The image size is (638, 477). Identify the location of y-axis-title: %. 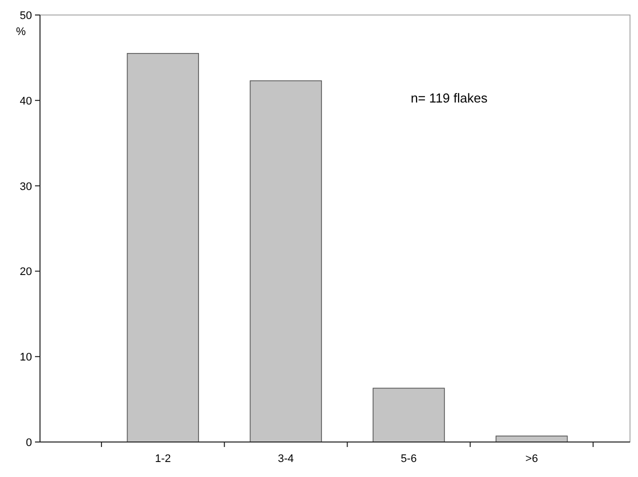
(21, 32).